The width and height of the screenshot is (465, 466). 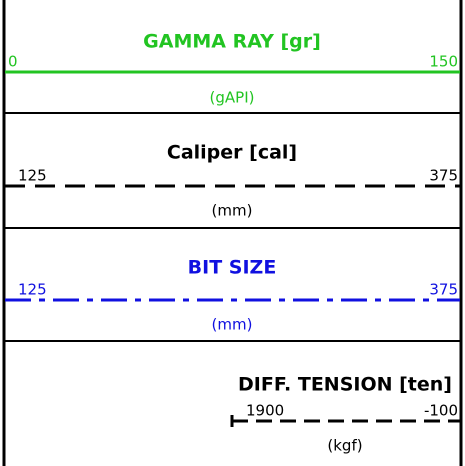 I want to click on scale-left: 0, so click(x=13, y=62).